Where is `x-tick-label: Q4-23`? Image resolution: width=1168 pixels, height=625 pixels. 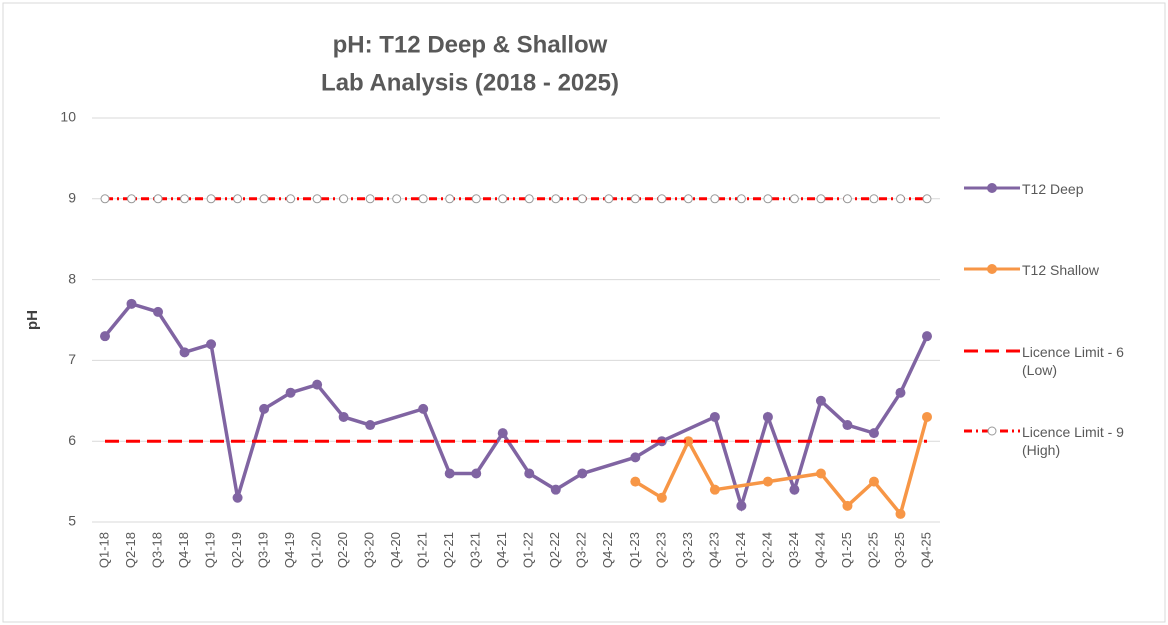 x-tick-label: Q4-23 is located at coordinates (713, 550).